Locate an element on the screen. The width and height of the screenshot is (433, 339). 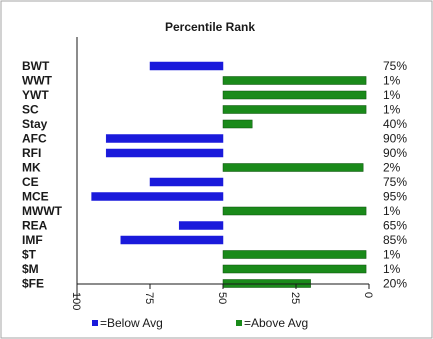
value-label-rea: 65% is located at coordinates (395, 226).